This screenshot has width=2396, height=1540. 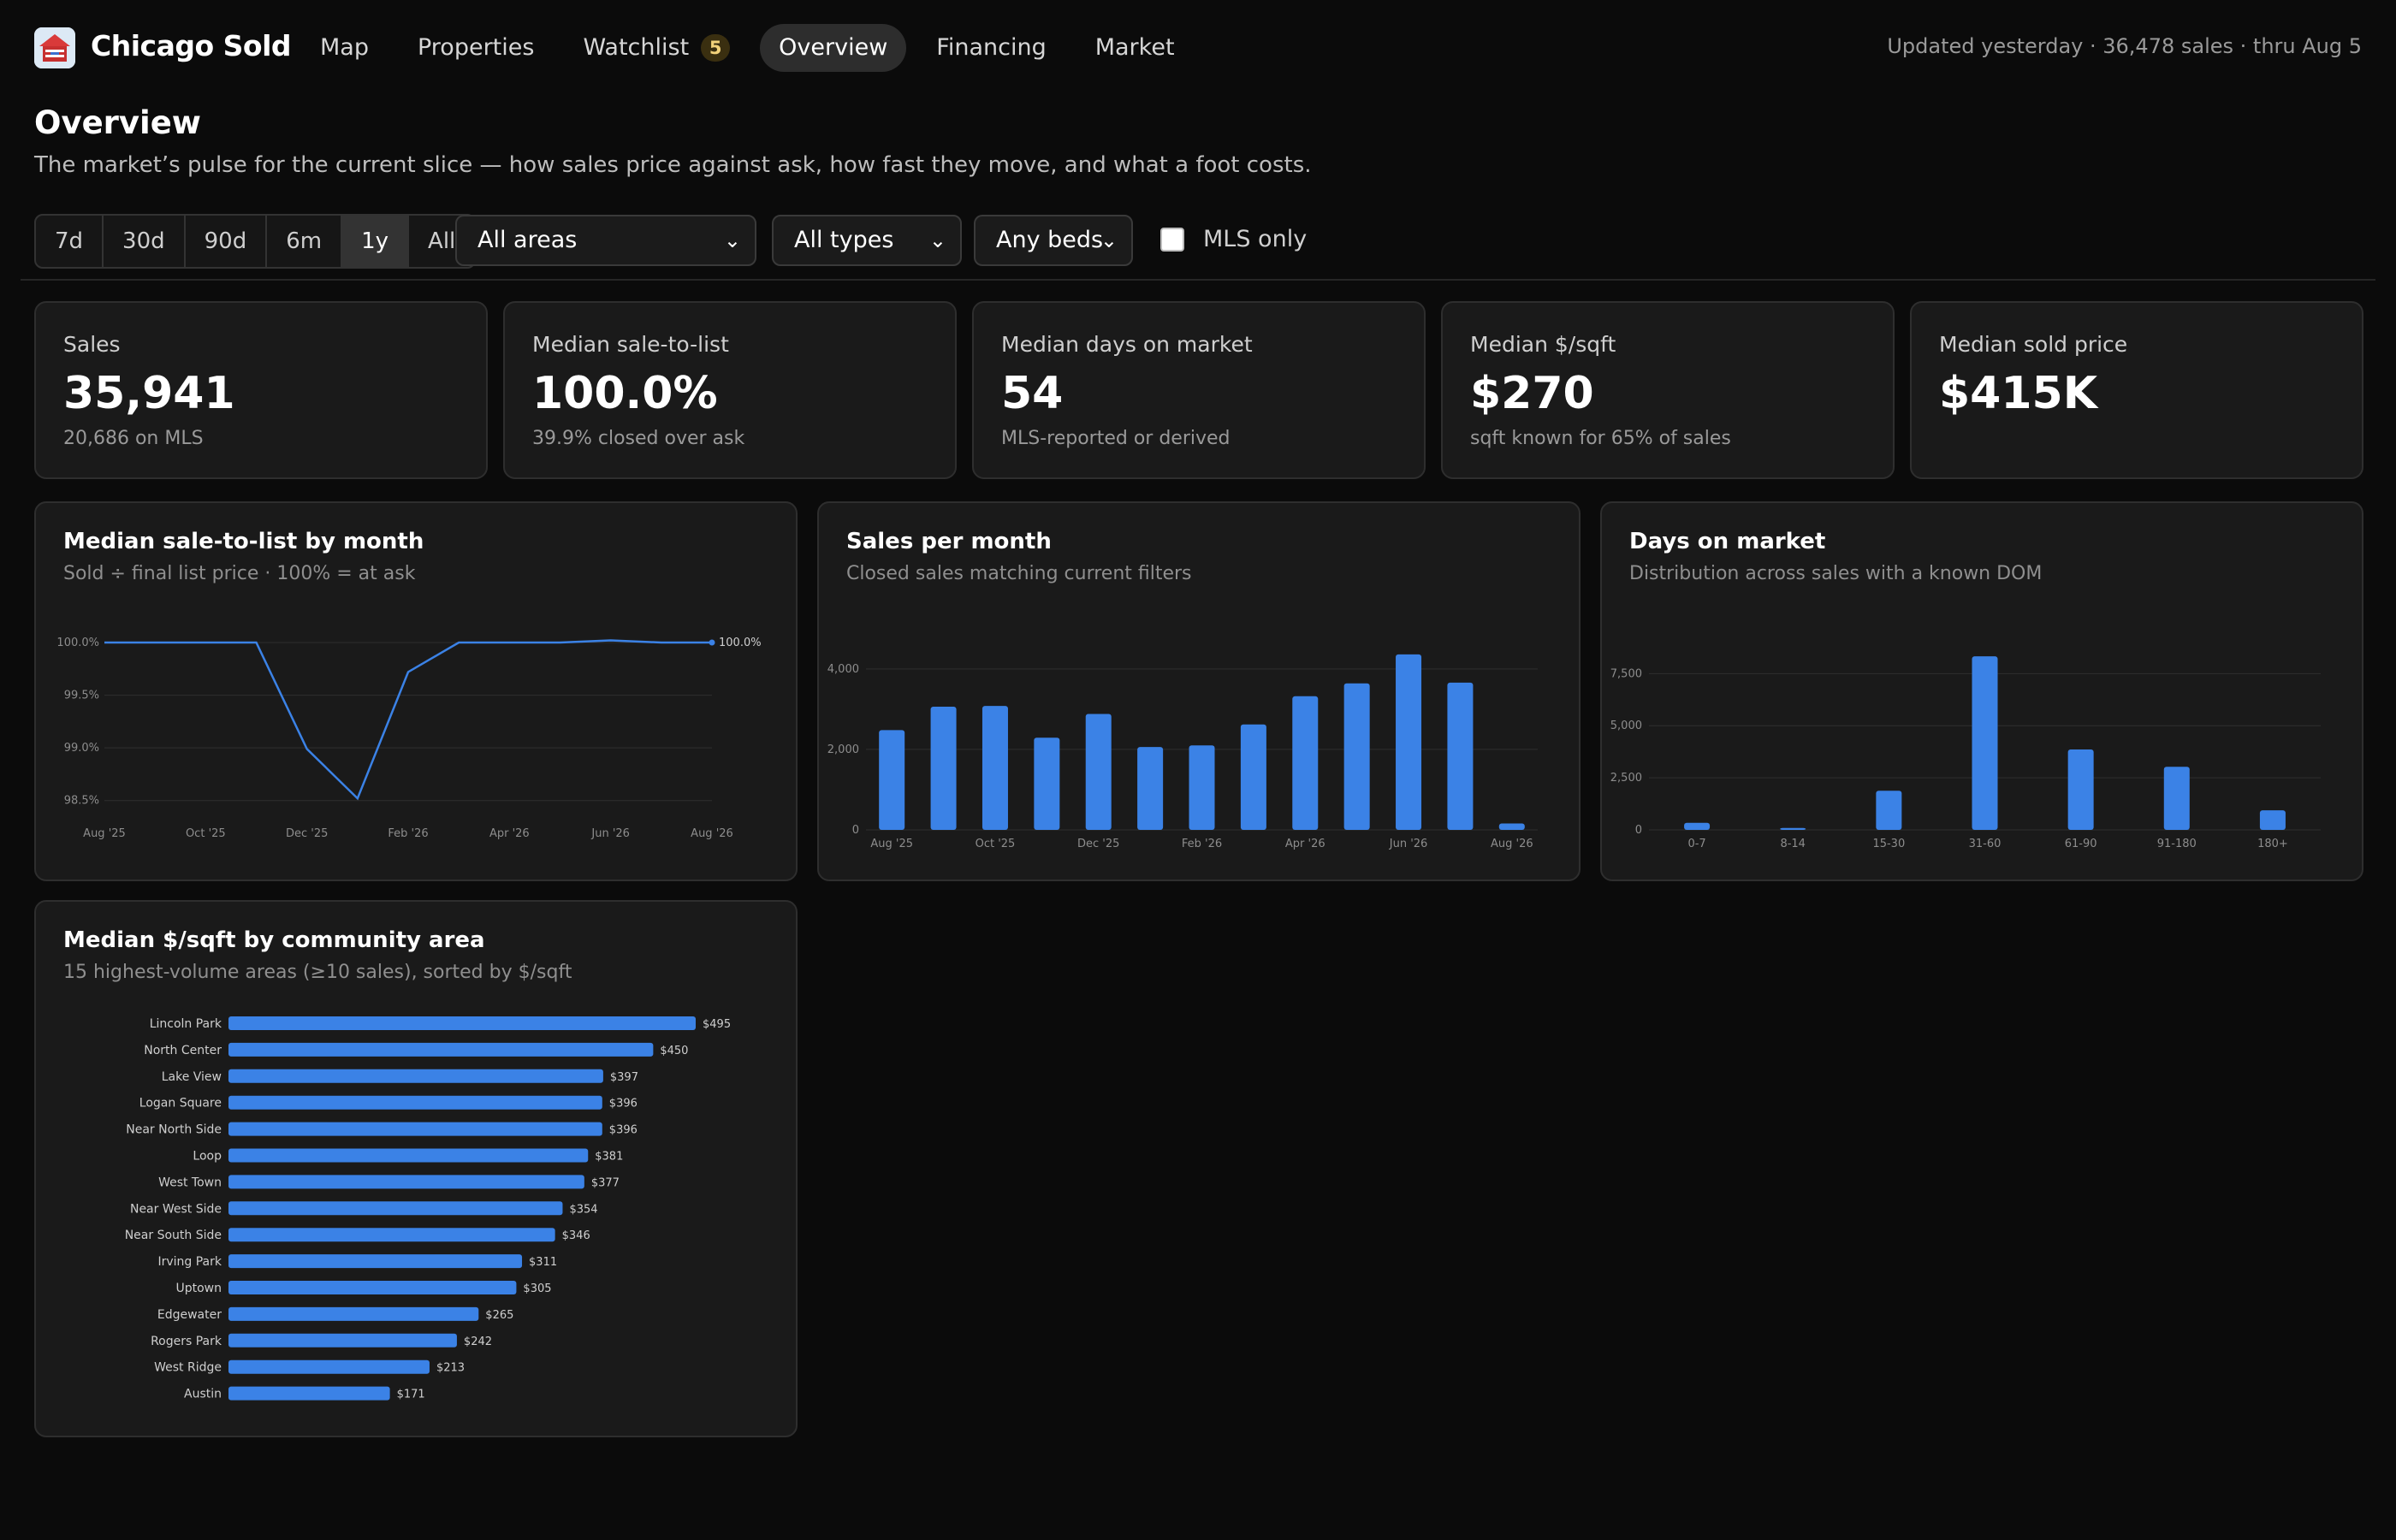 What do you see at coordinates (2034, 344) in the screenshot?
I see `kpi-label: Median sold price` at bounding box center [2034, 344].